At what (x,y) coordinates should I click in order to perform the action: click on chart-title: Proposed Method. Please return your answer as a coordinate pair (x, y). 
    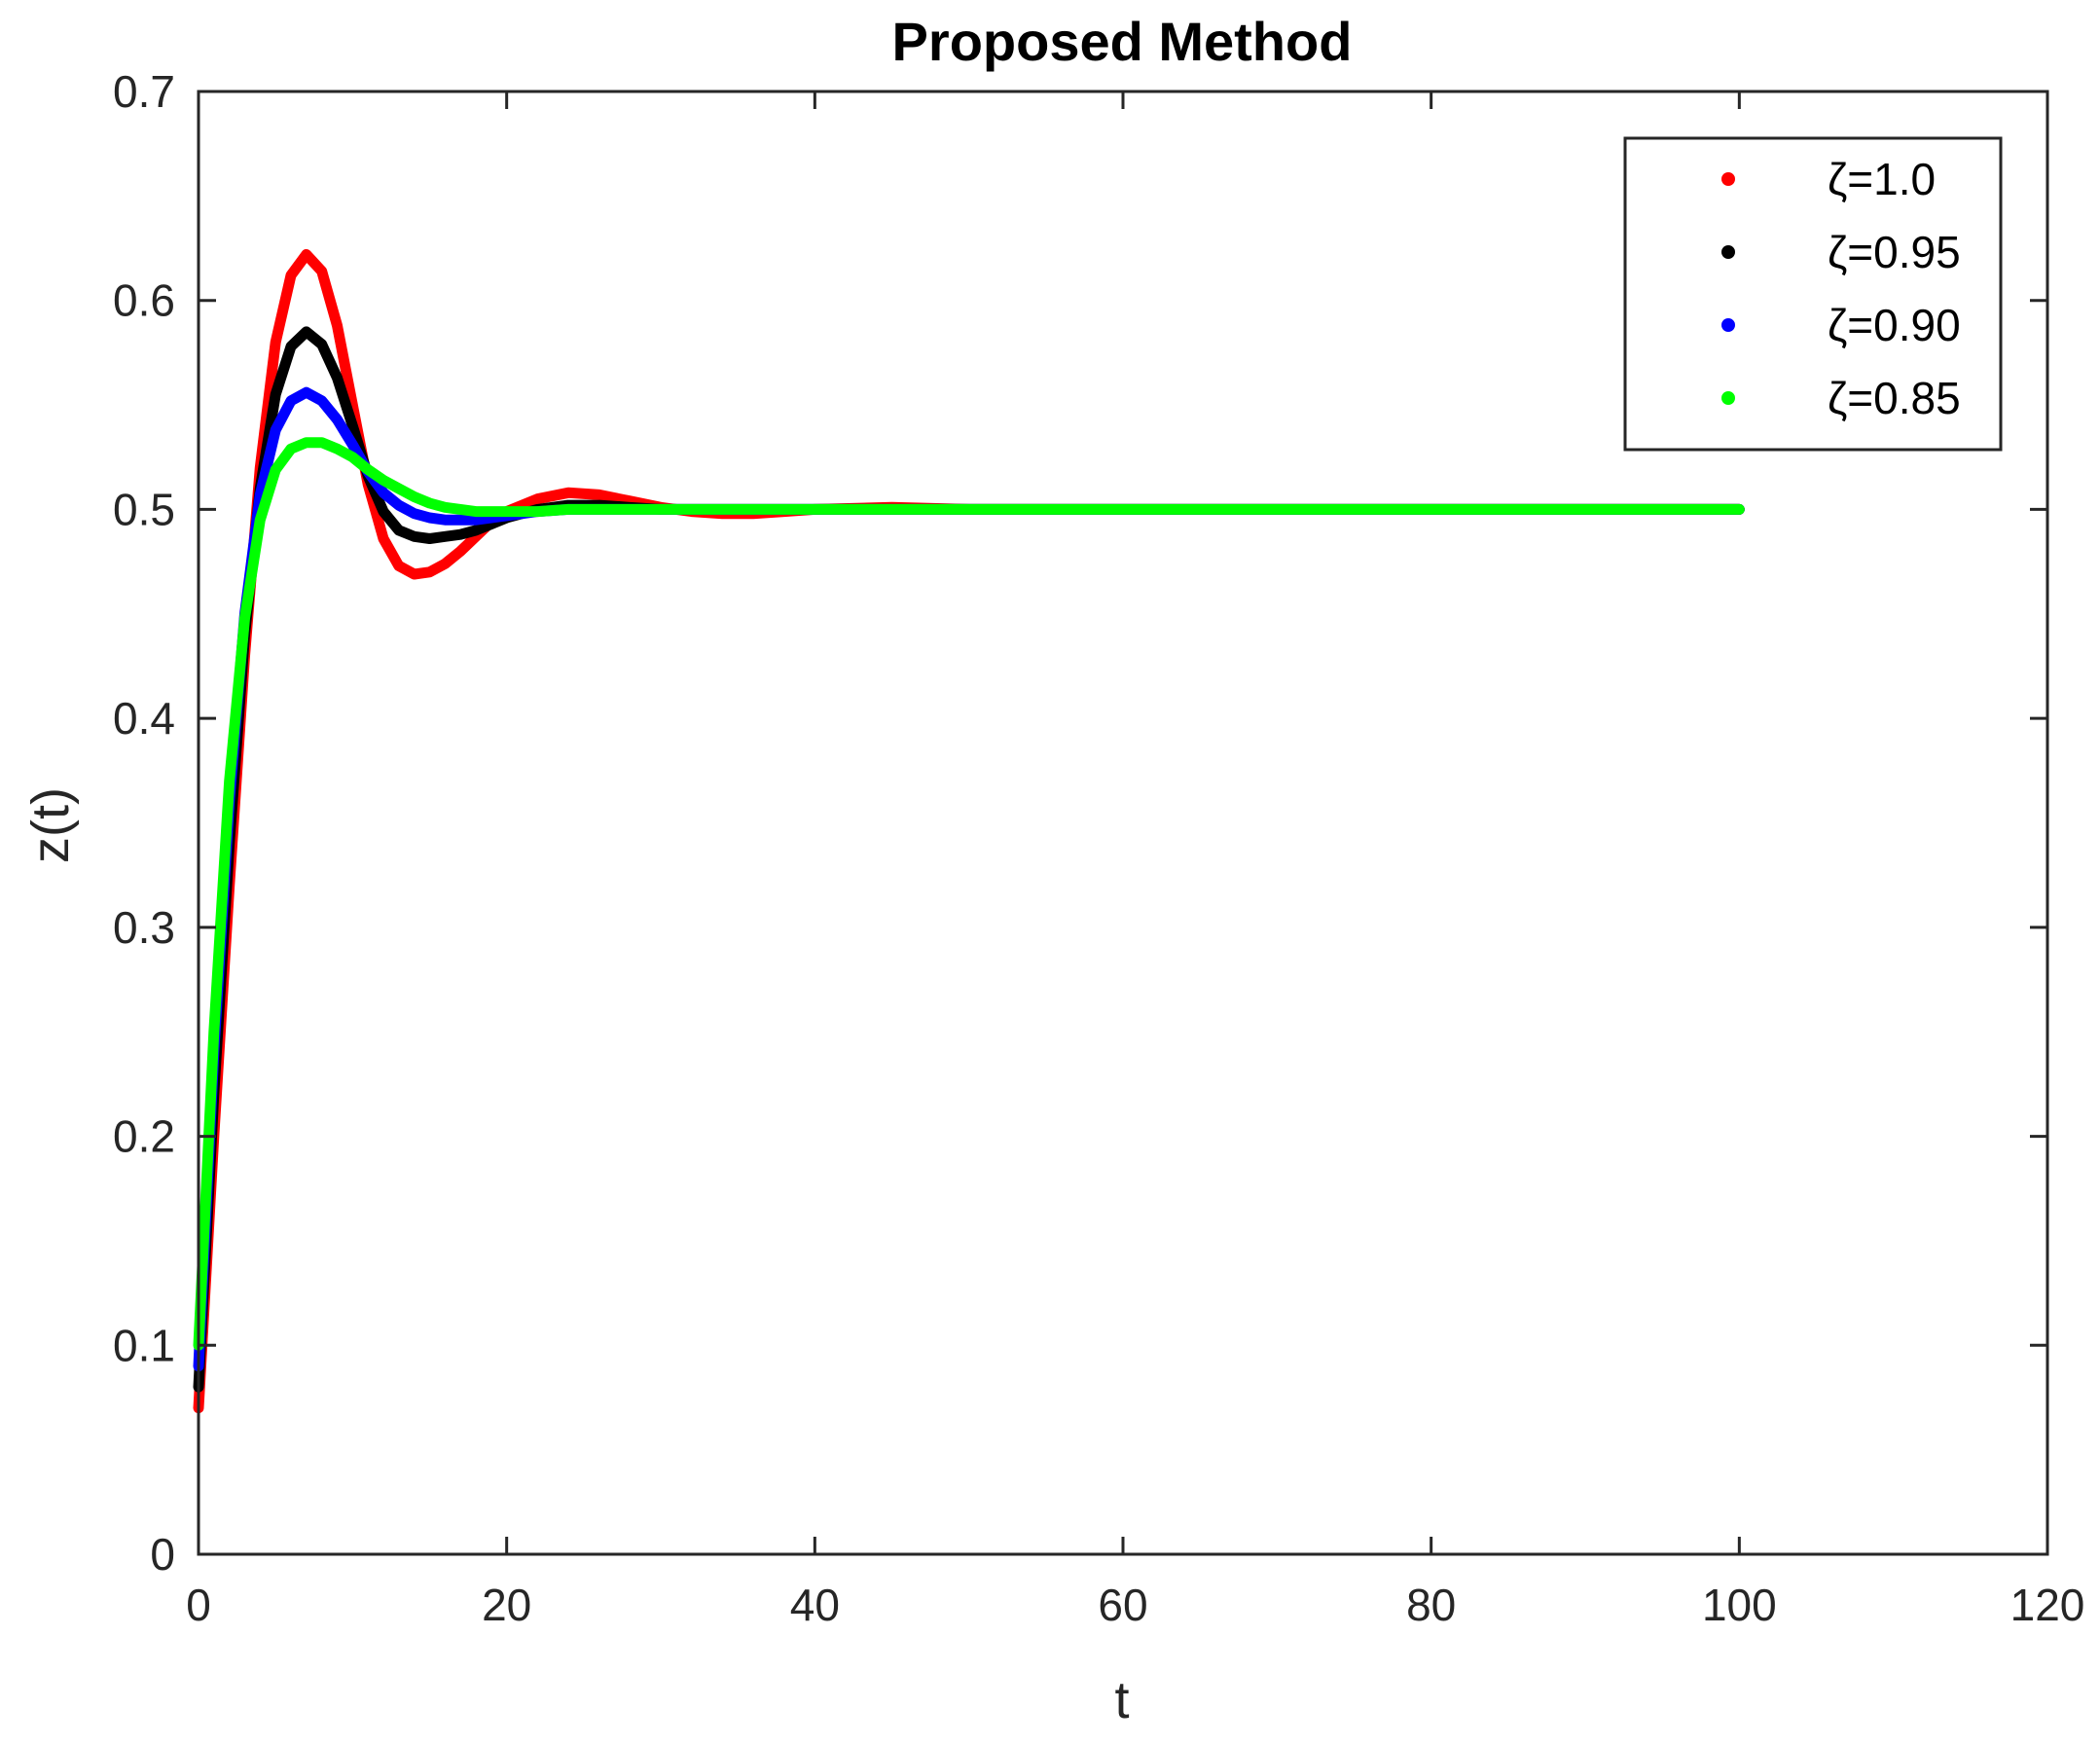
    Looking at the image, I should click on (1122, 42).